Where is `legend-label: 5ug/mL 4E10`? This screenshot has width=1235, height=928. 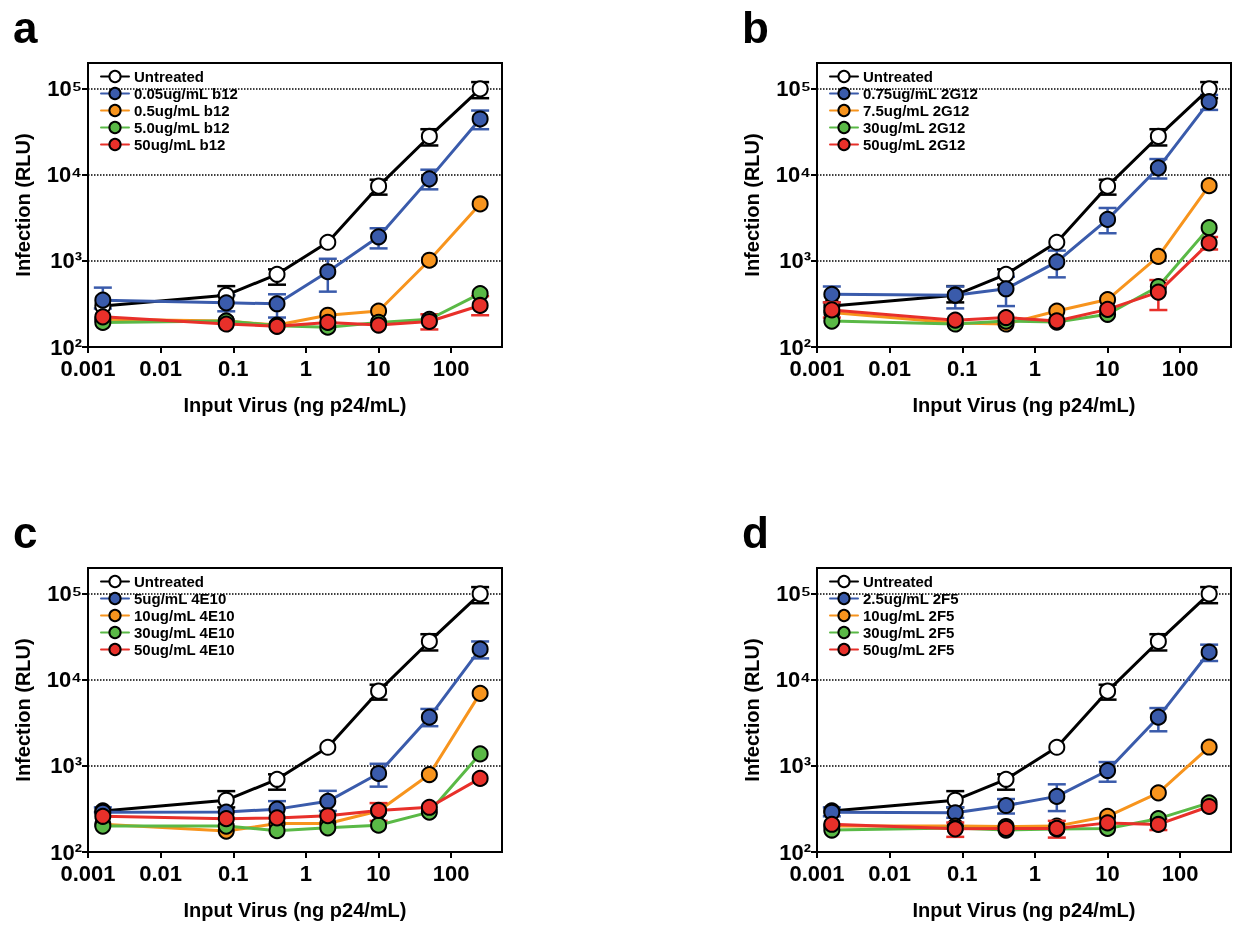
legend-label: 5ug/mL 4E10 is located at coordinates (180, 598).